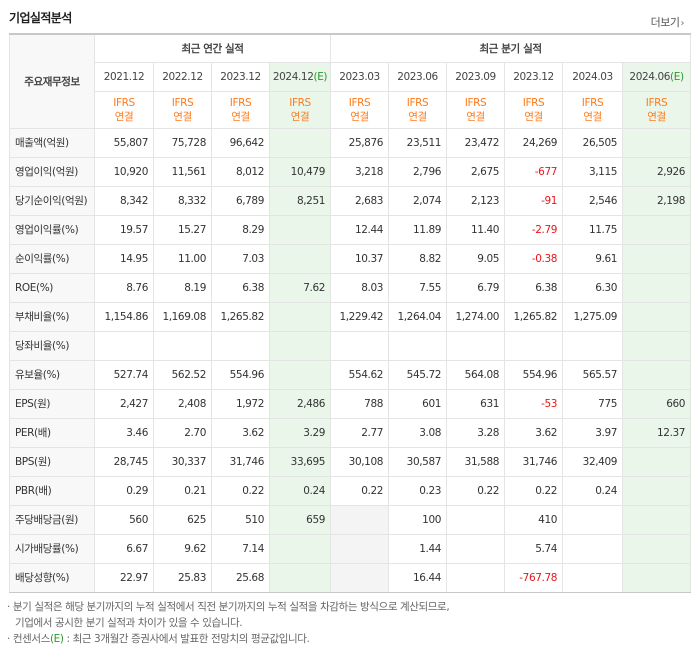 This screenshot has height=648, width=694. What do you see at coordinates (593, 432) in the screenshot?
I see `table-cell: 3.97` at bounding box center [593, 432].